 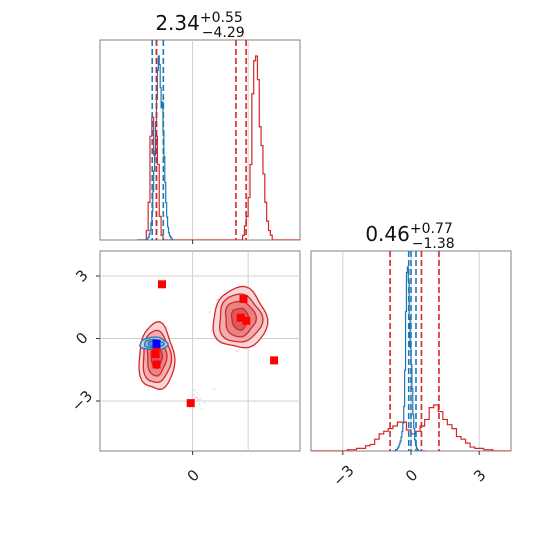 I want to click on markers, so click(x=215, y=344).